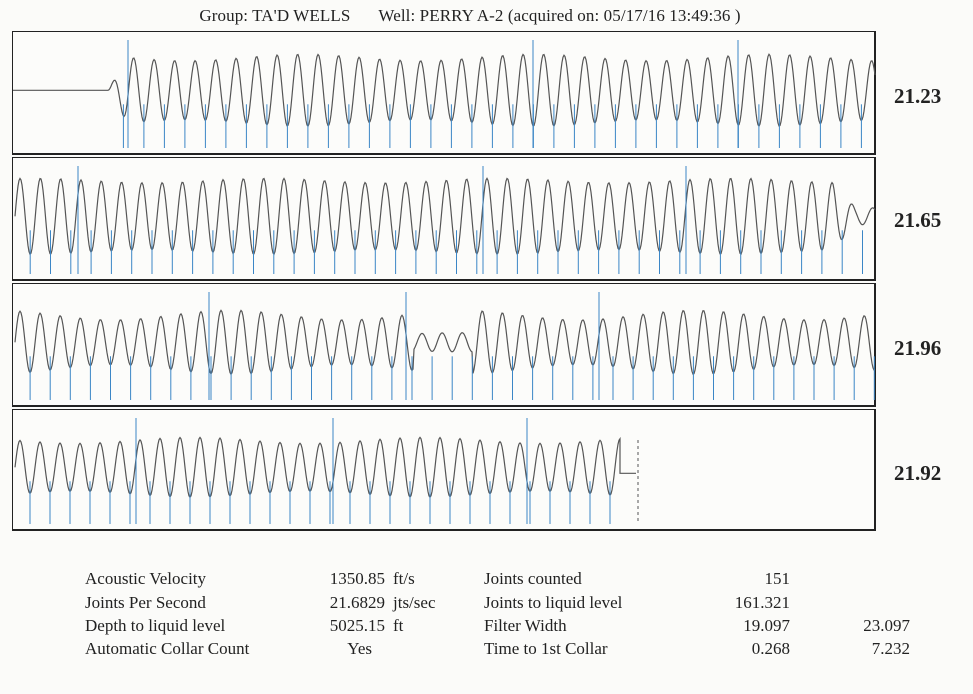  I want to click on joints-per-second-panel-3: 21.96, so click(918, 348).